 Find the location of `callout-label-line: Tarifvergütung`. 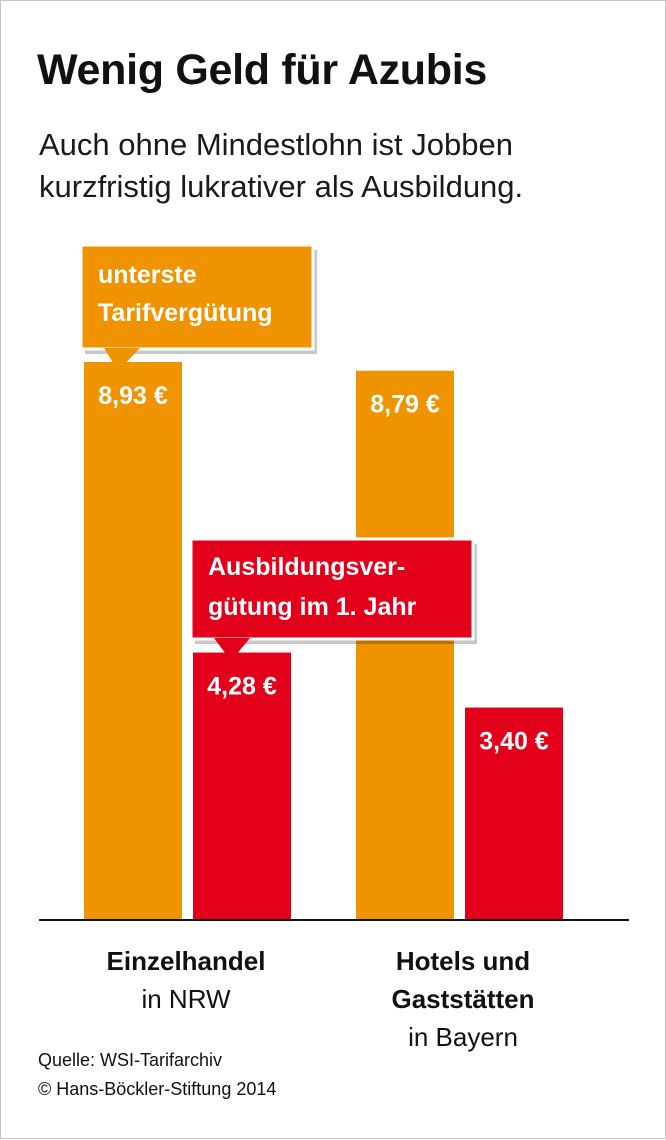

callout-label-line: Tarifvergütung is located at coordinates (185, 313).